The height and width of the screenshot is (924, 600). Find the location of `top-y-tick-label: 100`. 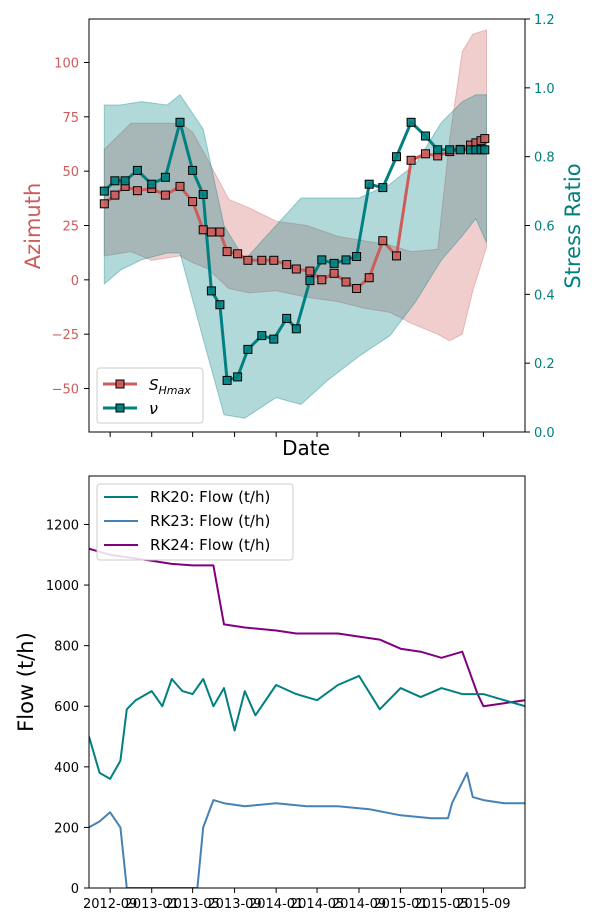

top-y-tick-label: 100 is located at coordinates (66, 63).